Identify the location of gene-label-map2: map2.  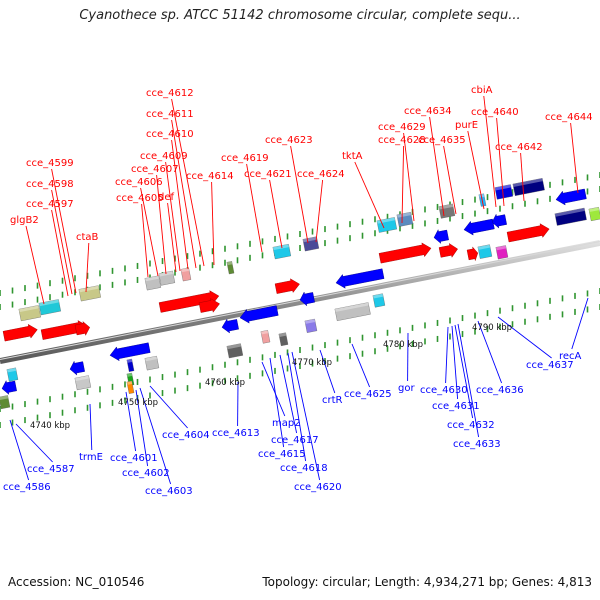
(286, 423).